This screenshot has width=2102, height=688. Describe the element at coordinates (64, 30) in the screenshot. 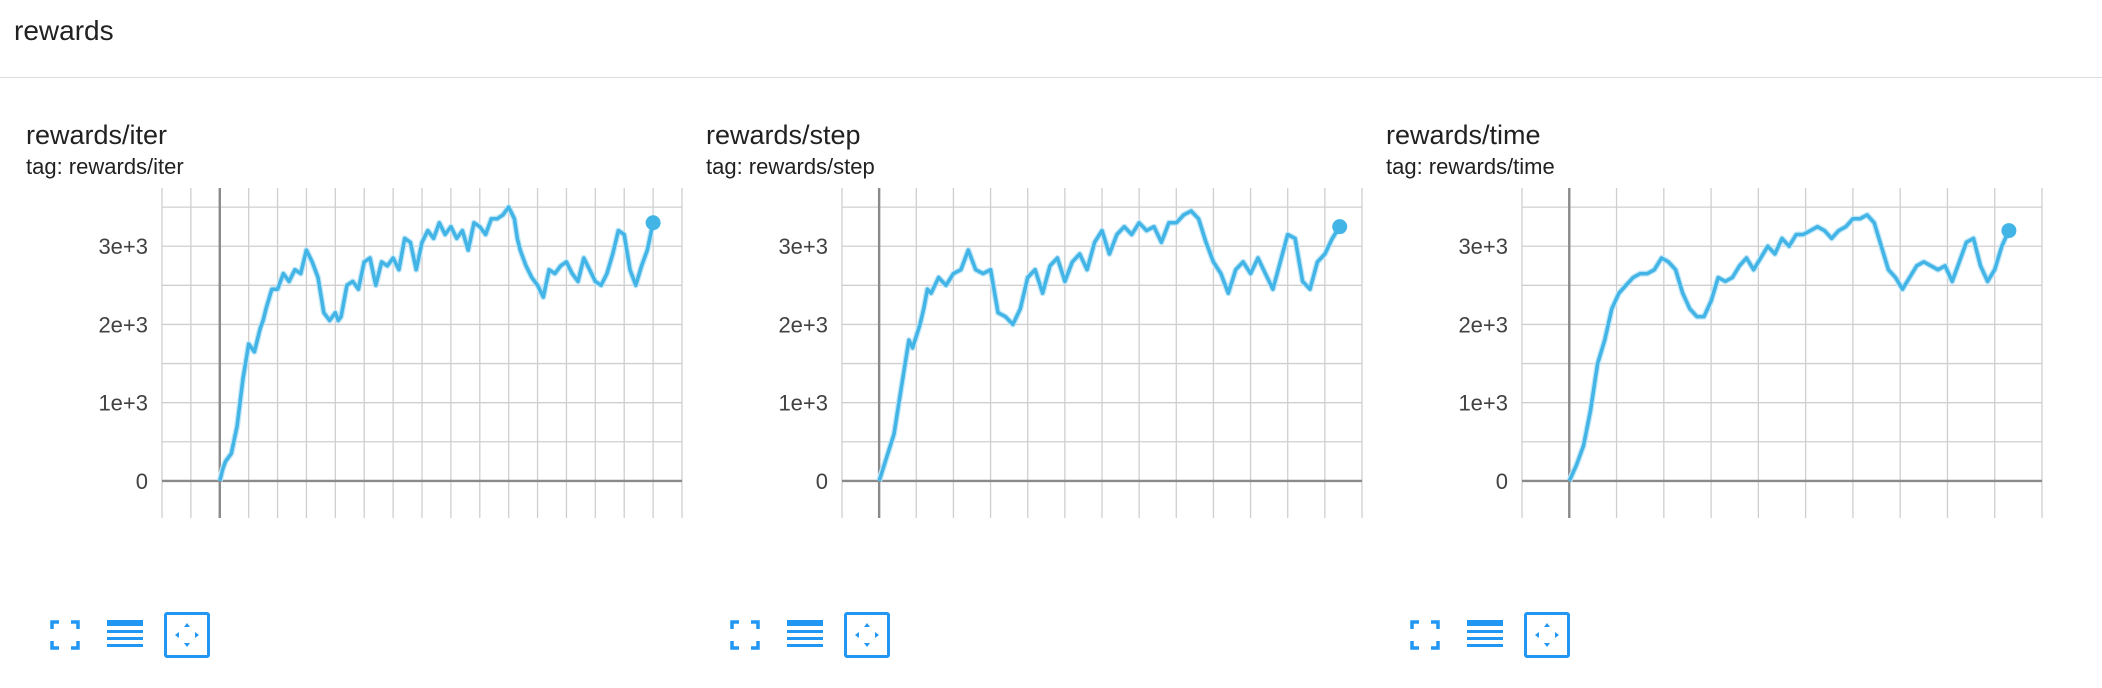

I see `section-title: rewards` at that location.